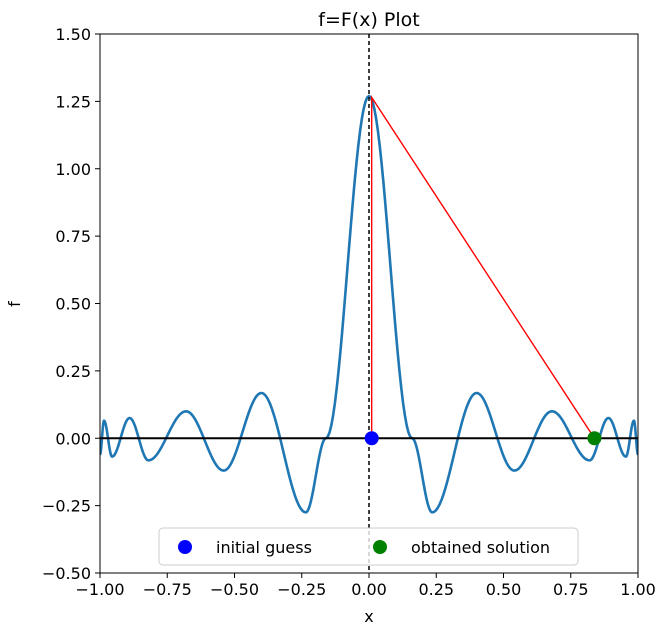  What do you see at coordinates (73, 34) in the screenshot?
I see `y-tick-label: 1.50` at bounding box center [73, 34].